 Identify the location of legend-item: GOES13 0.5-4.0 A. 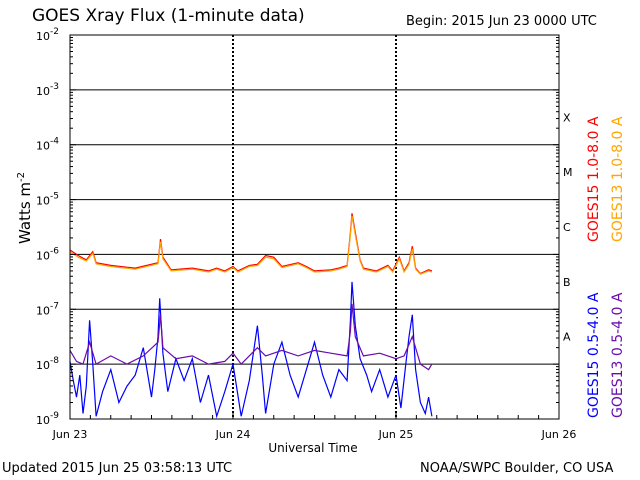
(618, 355).